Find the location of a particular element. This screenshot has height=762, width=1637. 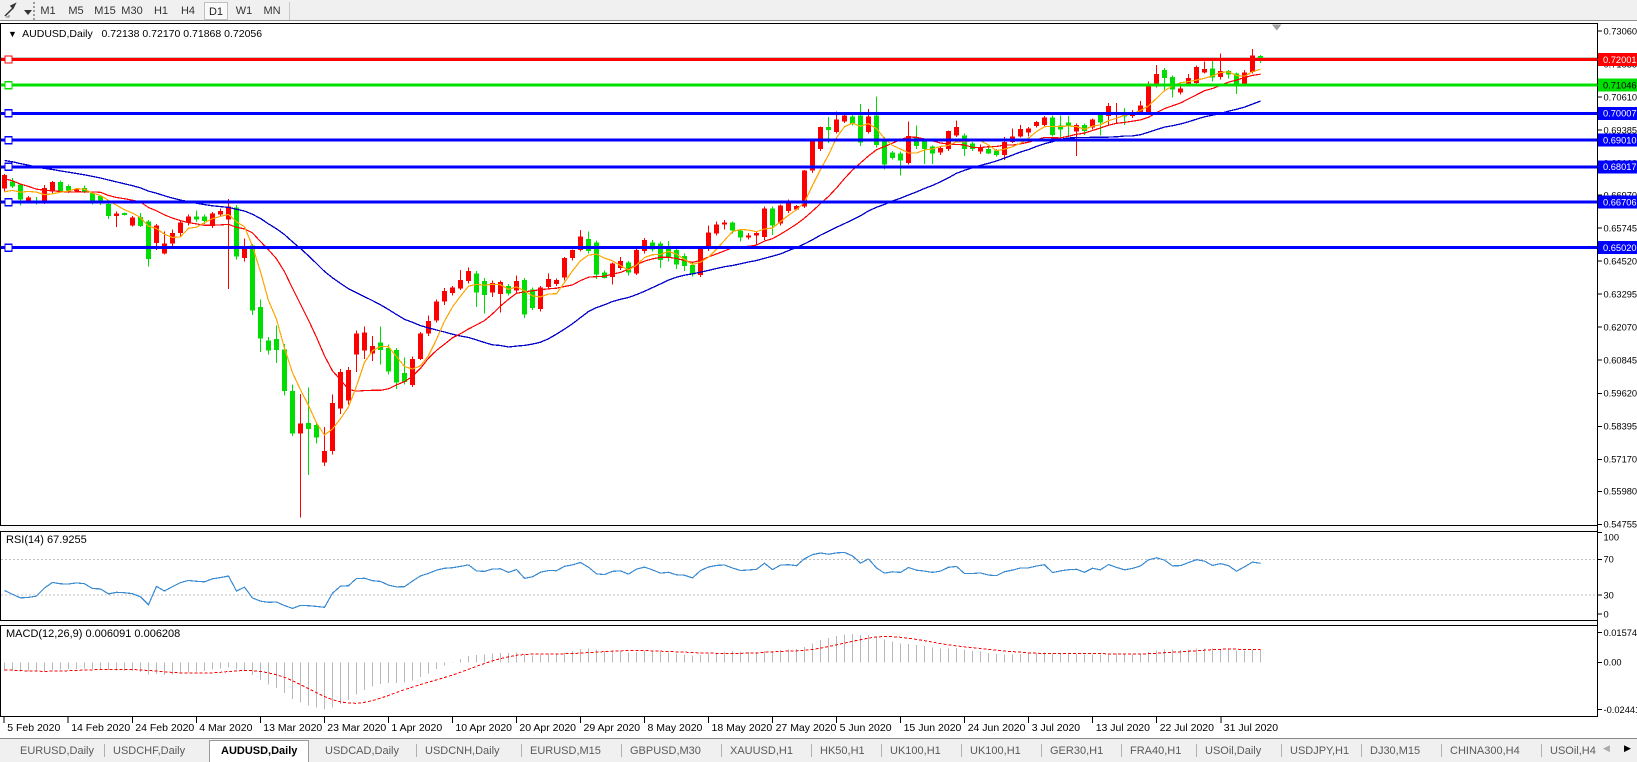

svg-text: 0.71046 is located at coordinates (1620, 86).